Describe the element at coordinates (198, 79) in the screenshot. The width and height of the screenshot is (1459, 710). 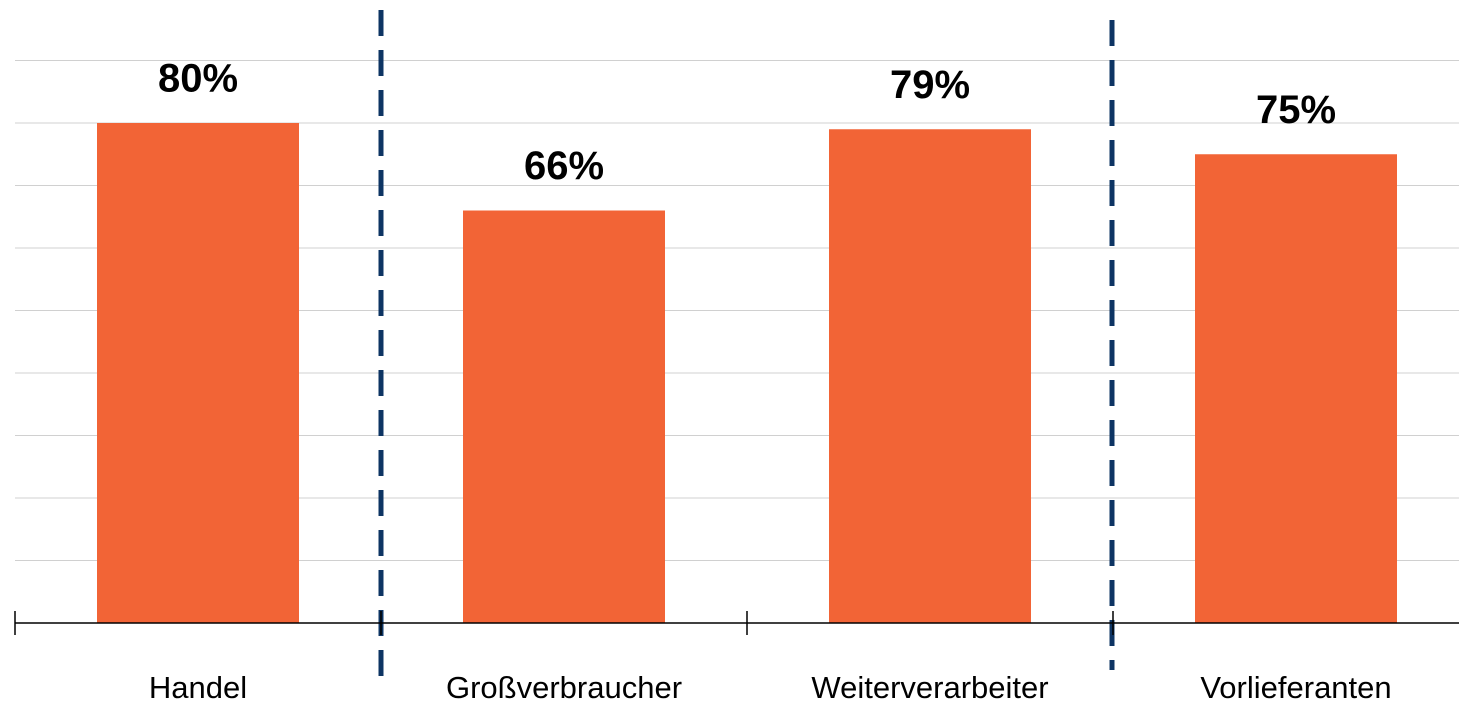
I see `value-label: 80%` at that location.